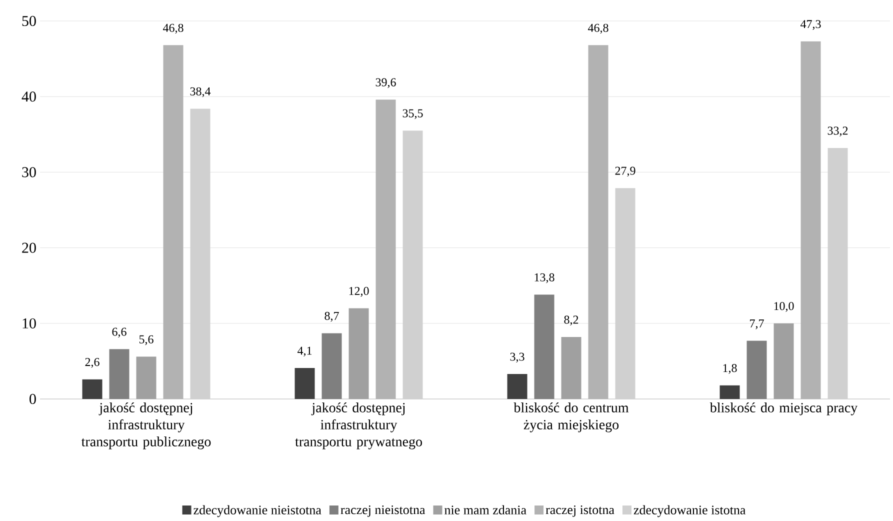  I want to click on legend-label: raczej istotna, so click(580, 511).